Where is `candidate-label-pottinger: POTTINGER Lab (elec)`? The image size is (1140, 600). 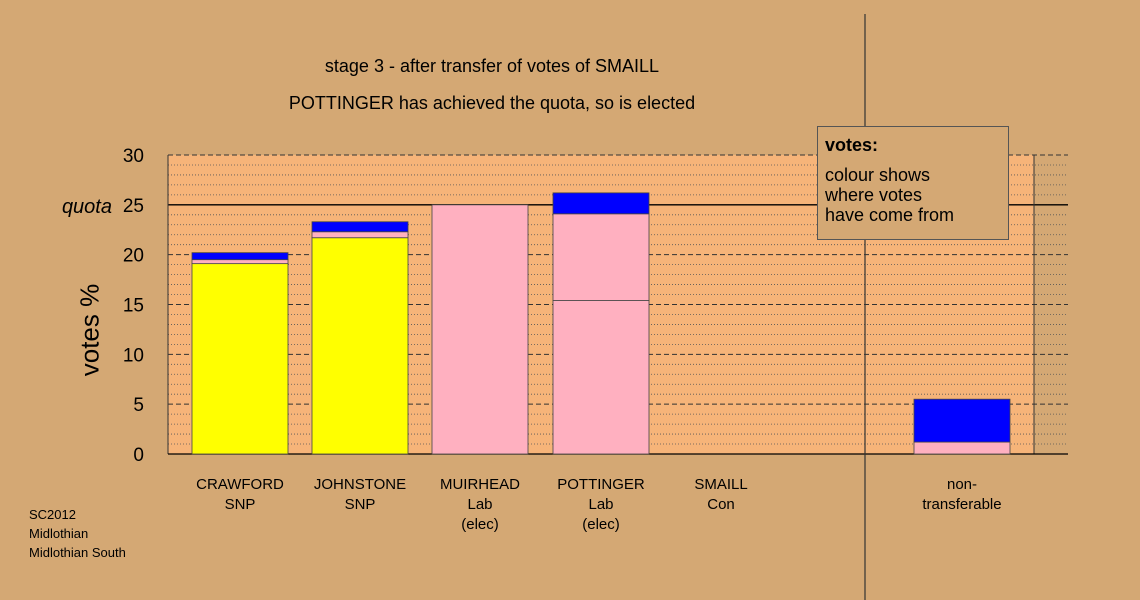 candidate-label-pottinger: POTTINGER Lab (elec) is located at coordinates (601, 504).